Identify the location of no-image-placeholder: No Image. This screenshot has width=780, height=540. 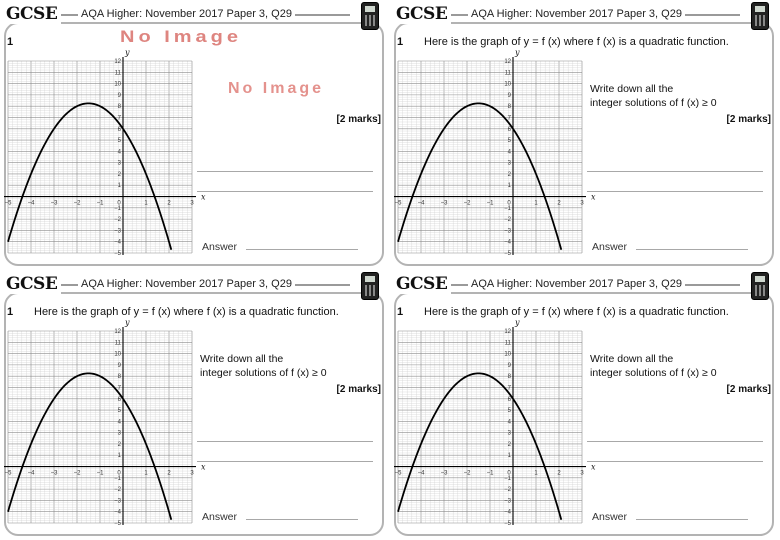
(276, 88).